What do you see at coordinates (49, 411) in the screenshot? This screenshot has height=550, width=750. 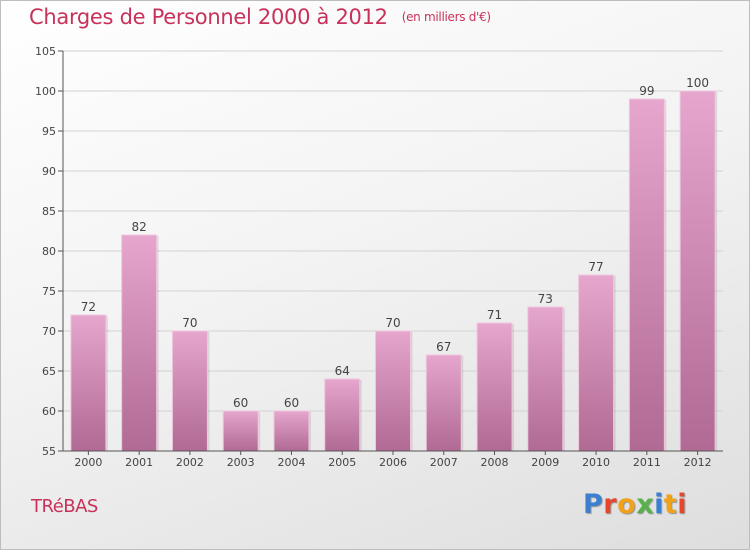 I see `y-tick-label: 60` at bounding box center [49, 411].